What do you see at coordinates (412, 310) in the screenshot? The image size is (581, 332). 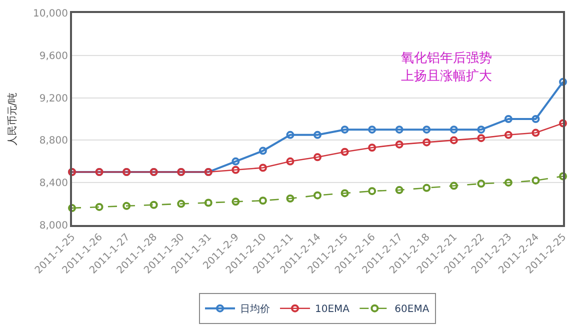 I see `legend-label: 60EMA` at bounding box center [412, 310].